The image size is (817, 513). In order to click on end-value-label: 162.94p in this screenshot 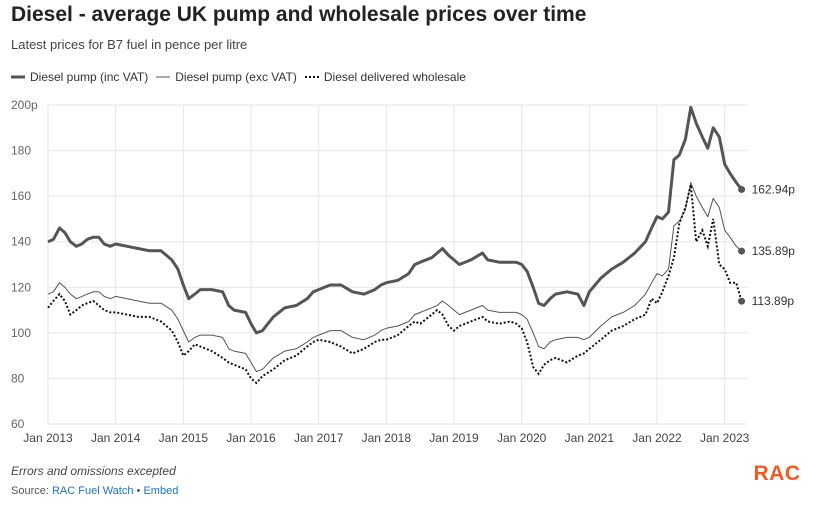, I will do `click(774, 189)`.